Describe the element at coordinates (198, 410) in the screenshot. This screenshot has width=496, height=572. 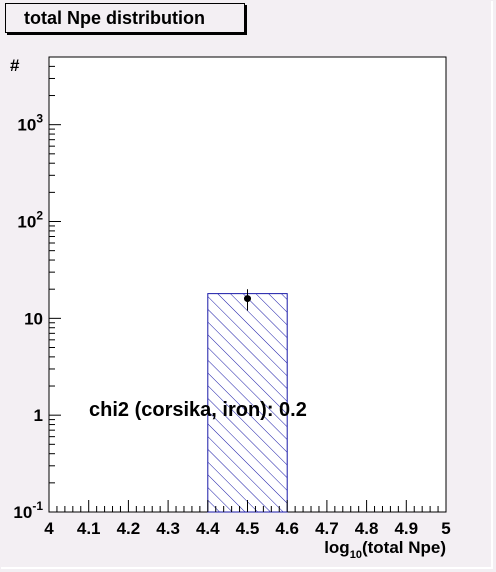
I see `chi2-annotation: chi2 (corsika, iron): 0.2` at that location.